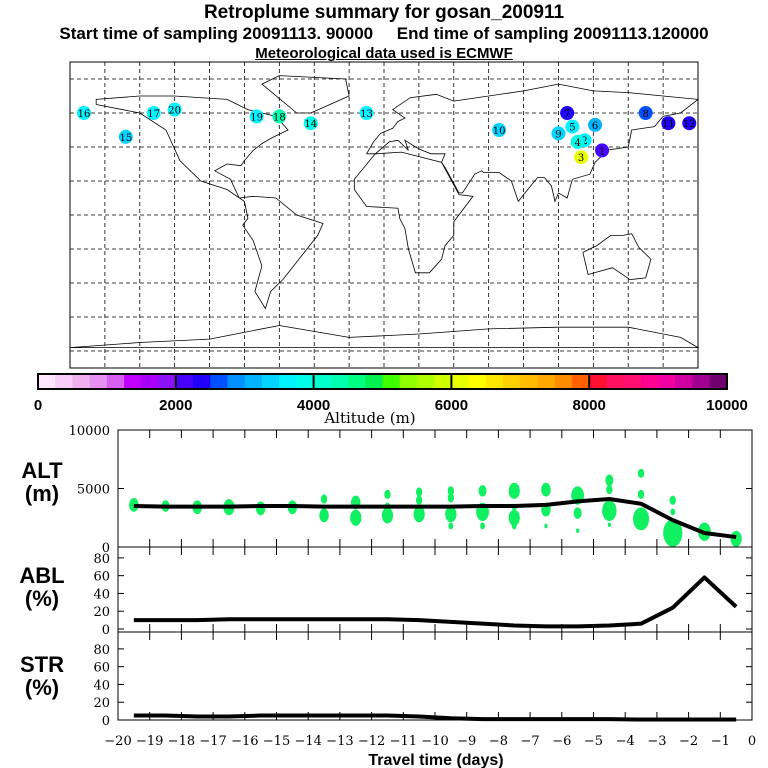 Image resolution: width=768 pixels, height=768 pixels. Describe the element at coordinates (216, 33) in the screenshot. I see `start-time: Start time of sampling 20091113. 90000` at that location.